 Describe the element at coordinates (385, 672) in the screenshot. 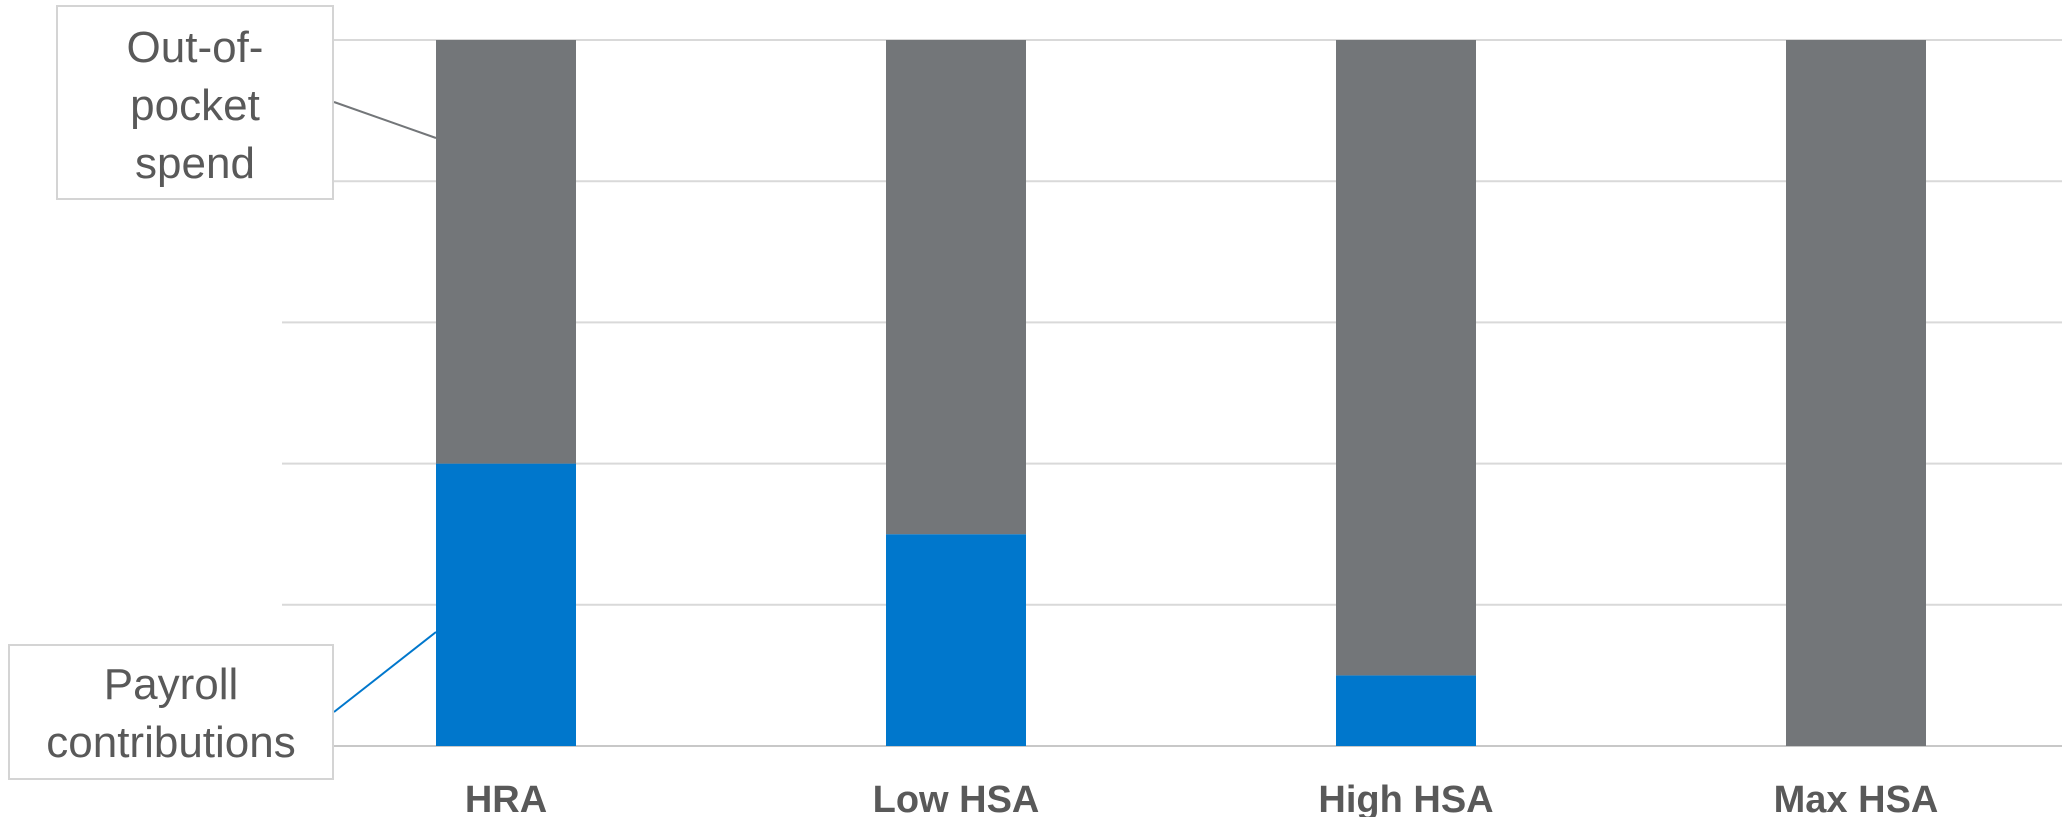

I see `leader-line-payroll` at that location.